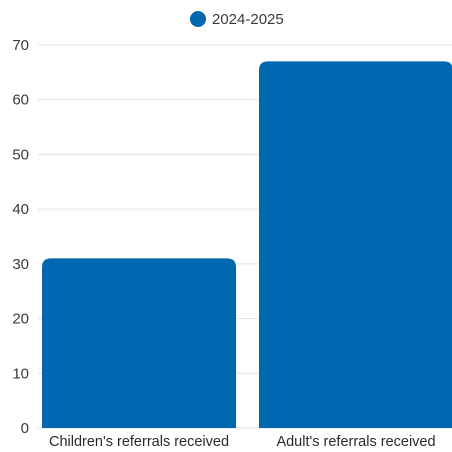 The height and width of the screenshot is (452, 452). Describe the element at coordinates (20, 154) in the screenshot. I see `y-tick-label: 50` at that location.